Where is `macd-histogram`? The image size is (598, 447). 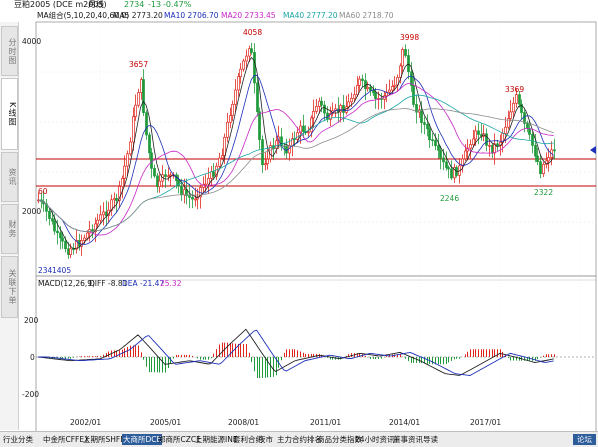 macd-histogram is located at coordinates (298, 360).